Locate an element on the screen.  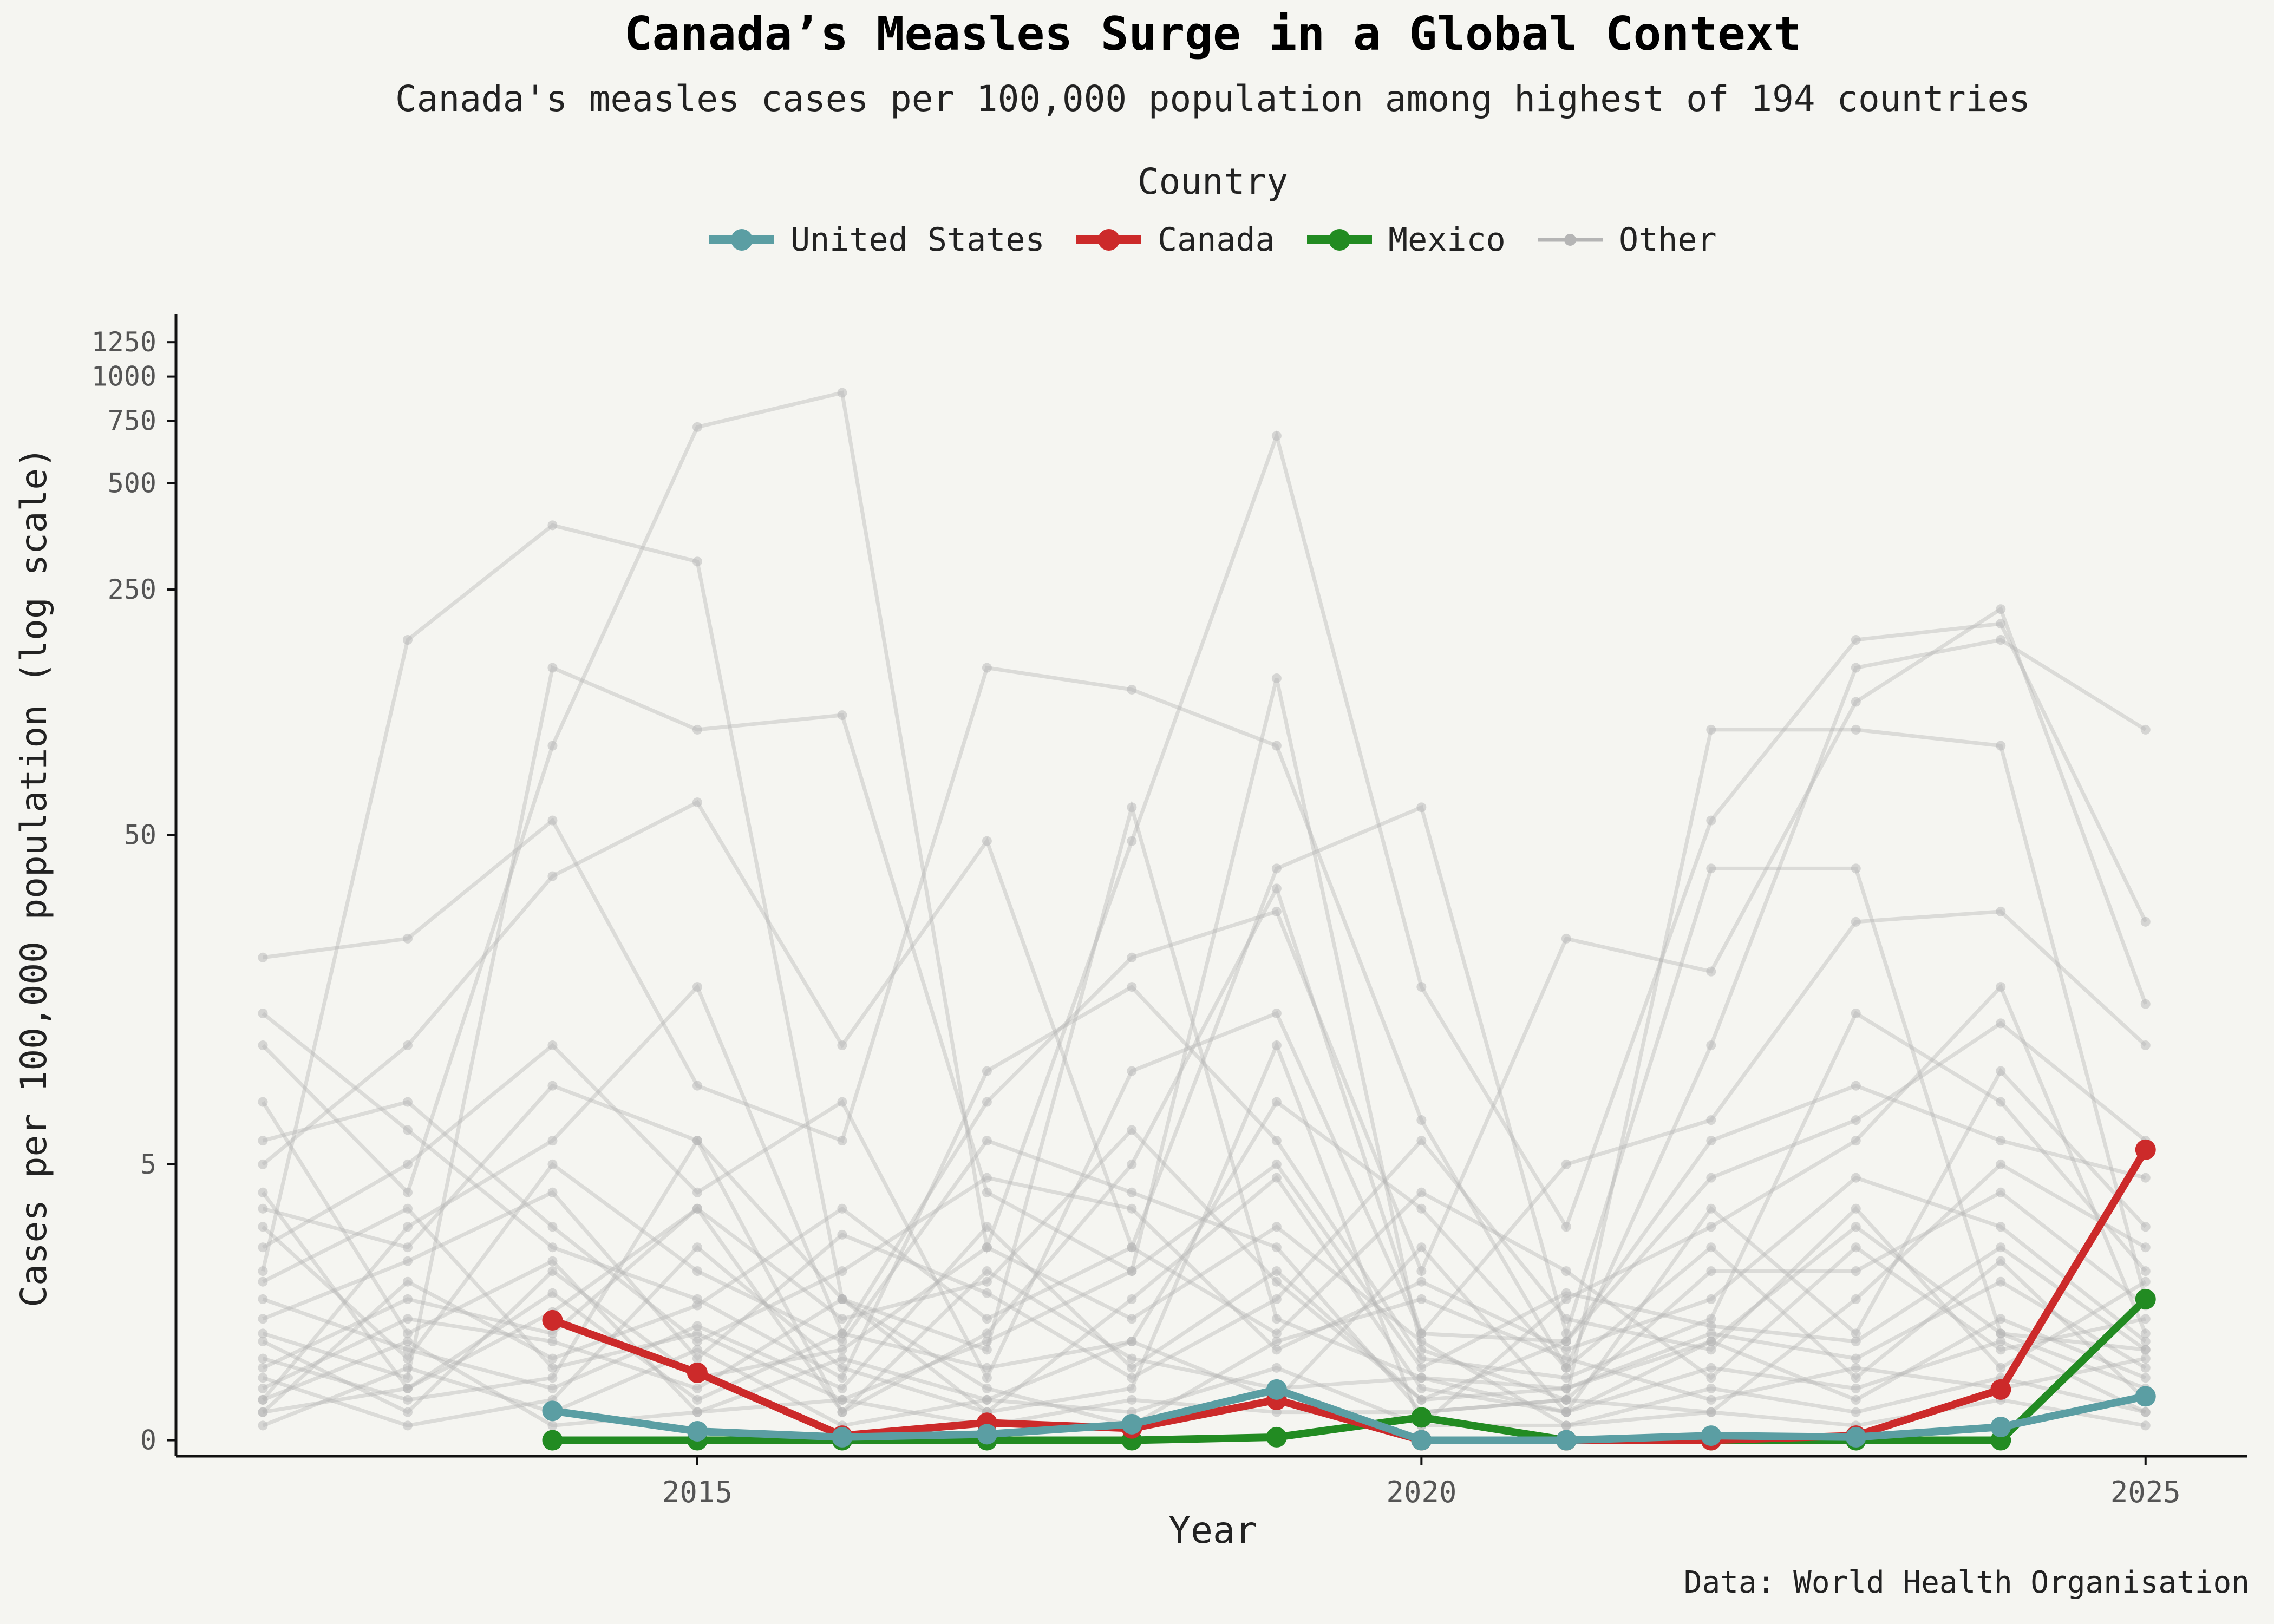
legend-marker-canada is located at coordinates (1109, 240).